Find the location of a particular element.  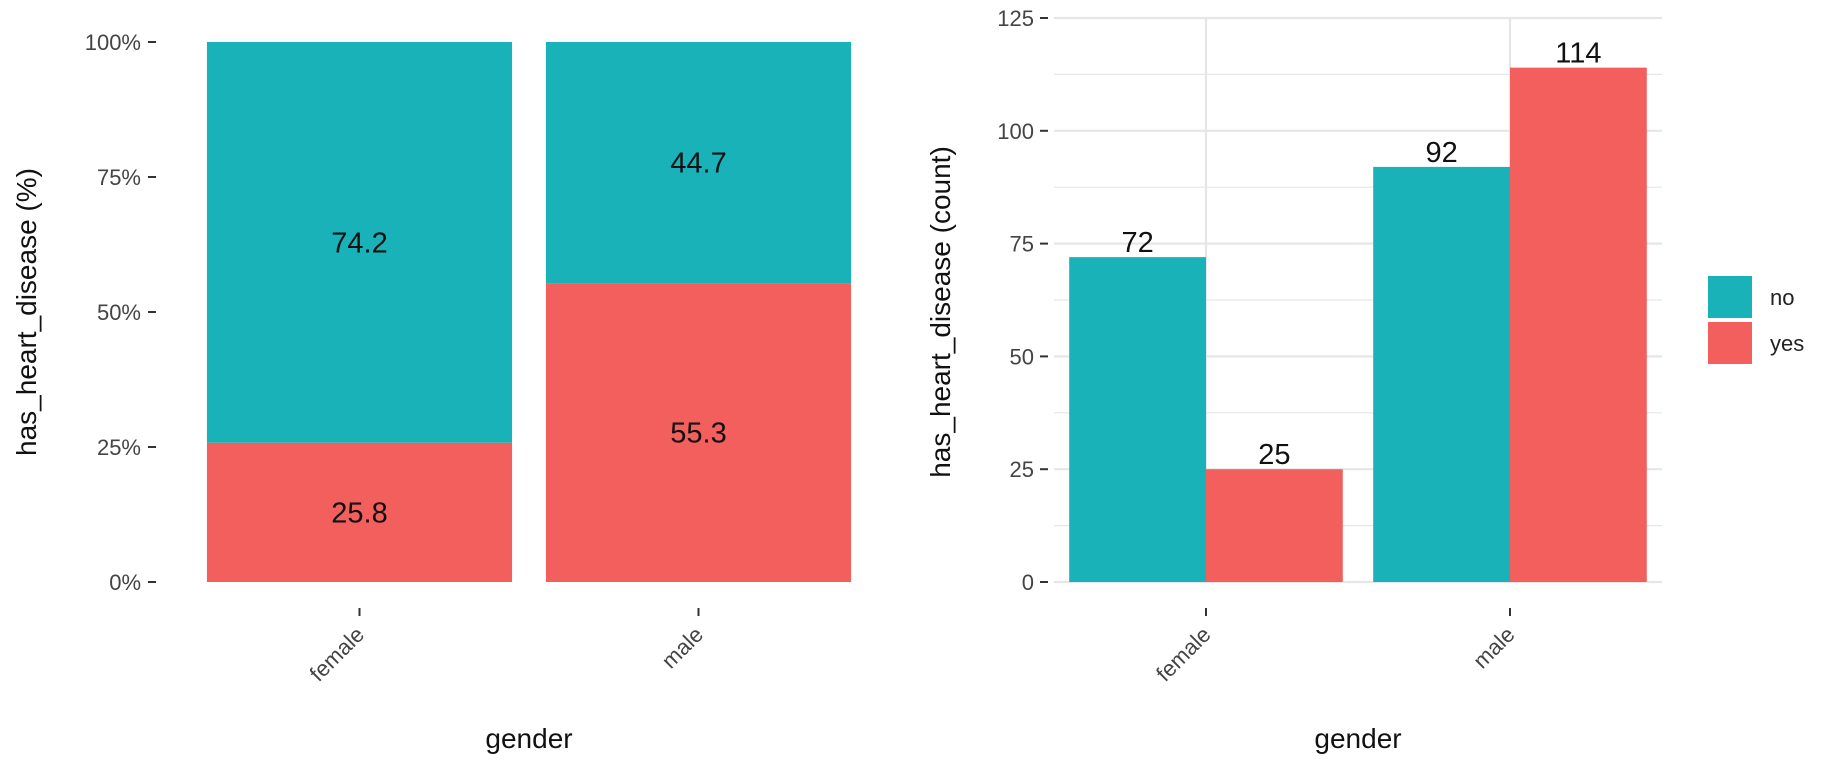

y-axis-title: has_heart_disease (count) is located at coordinates (940, 312).